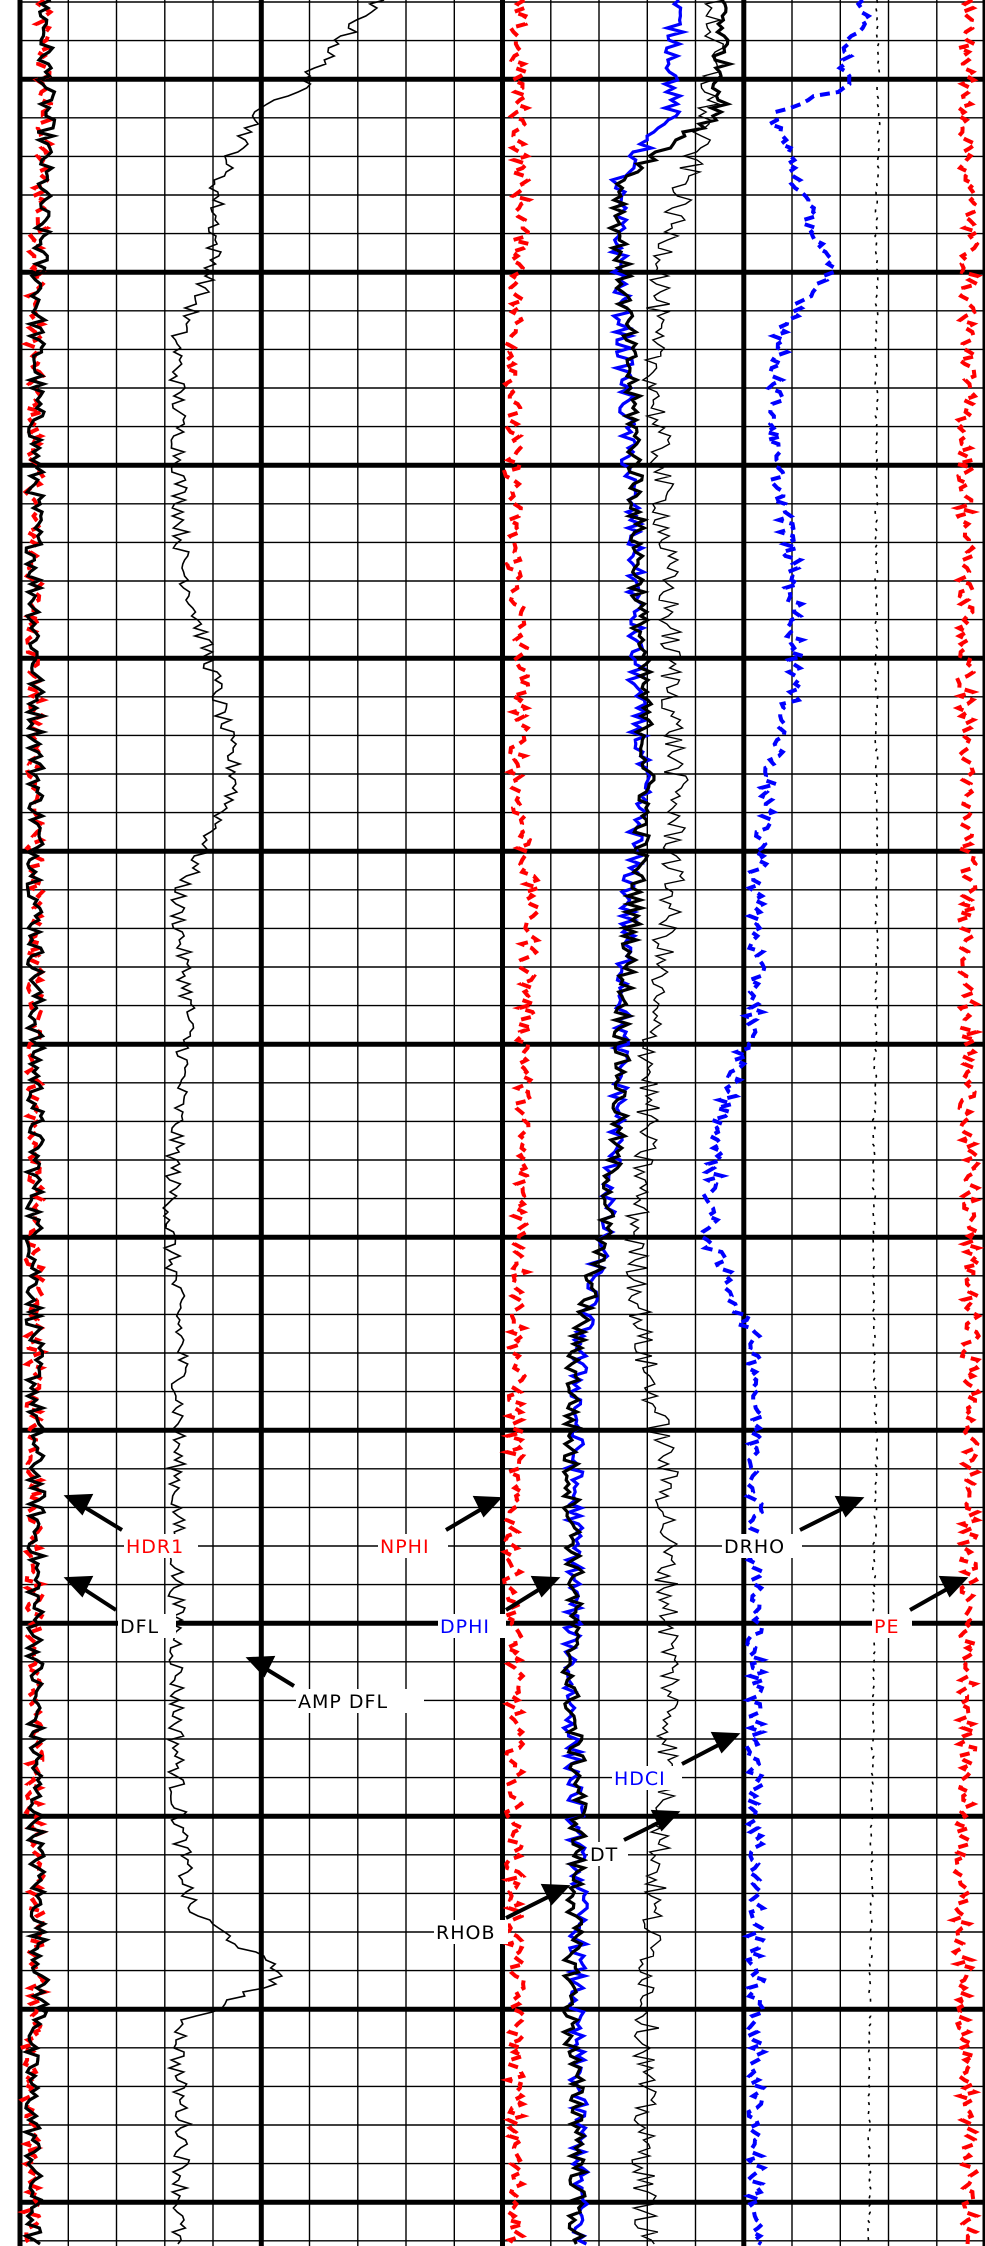  I want to click on label-dt: DT, so click(608, 1854).